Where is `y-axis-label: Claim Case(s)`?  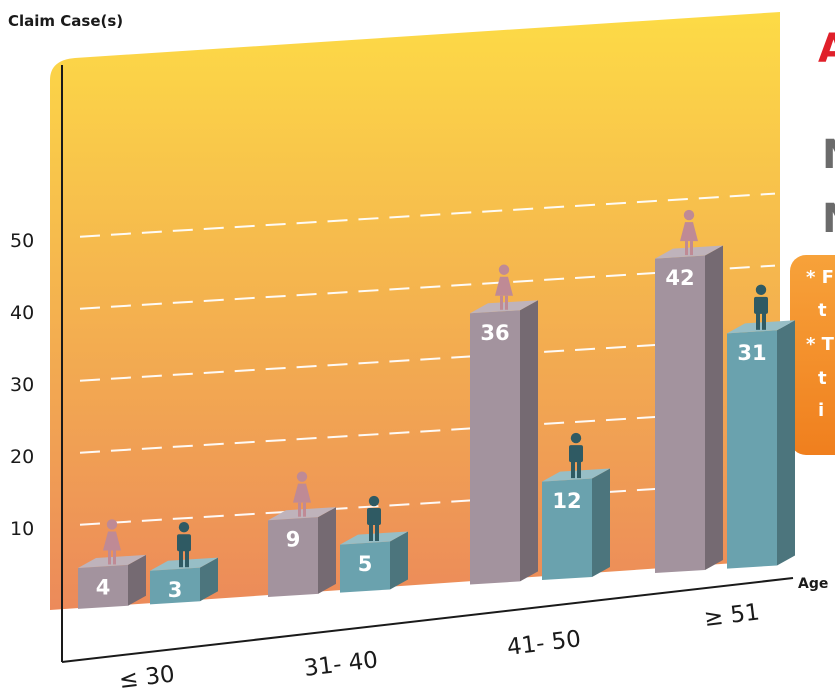
y-axis-label: Claim Case(s) is located at coordinates (65, 21).